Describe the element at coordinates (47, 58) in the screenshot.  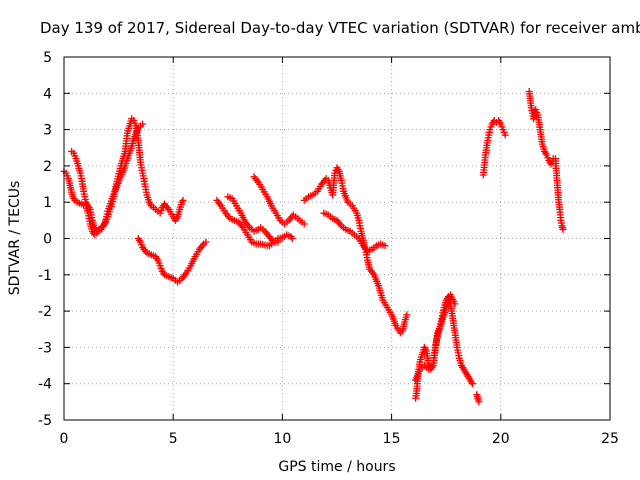
I see `y-tick-label: 5` at that location.